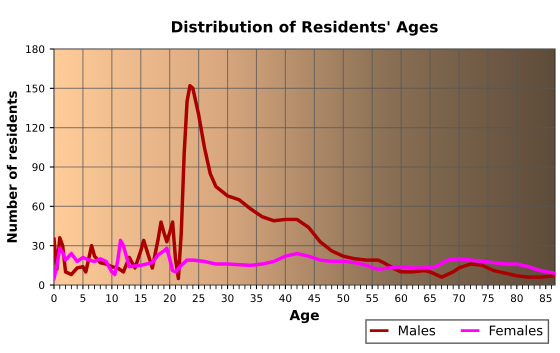 This screenshot has width=560, height=353. Describe the element at coordinates (488, 298) in the screenshot. I see `x-tick-label: 75` at that location.